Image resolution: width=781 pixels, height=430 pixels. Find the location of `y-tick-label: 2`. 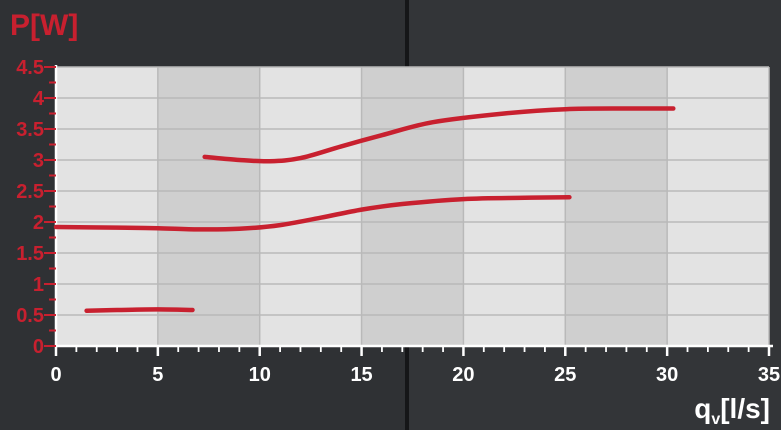

y-tick-label: 2 is located at coordinates (38, 223).